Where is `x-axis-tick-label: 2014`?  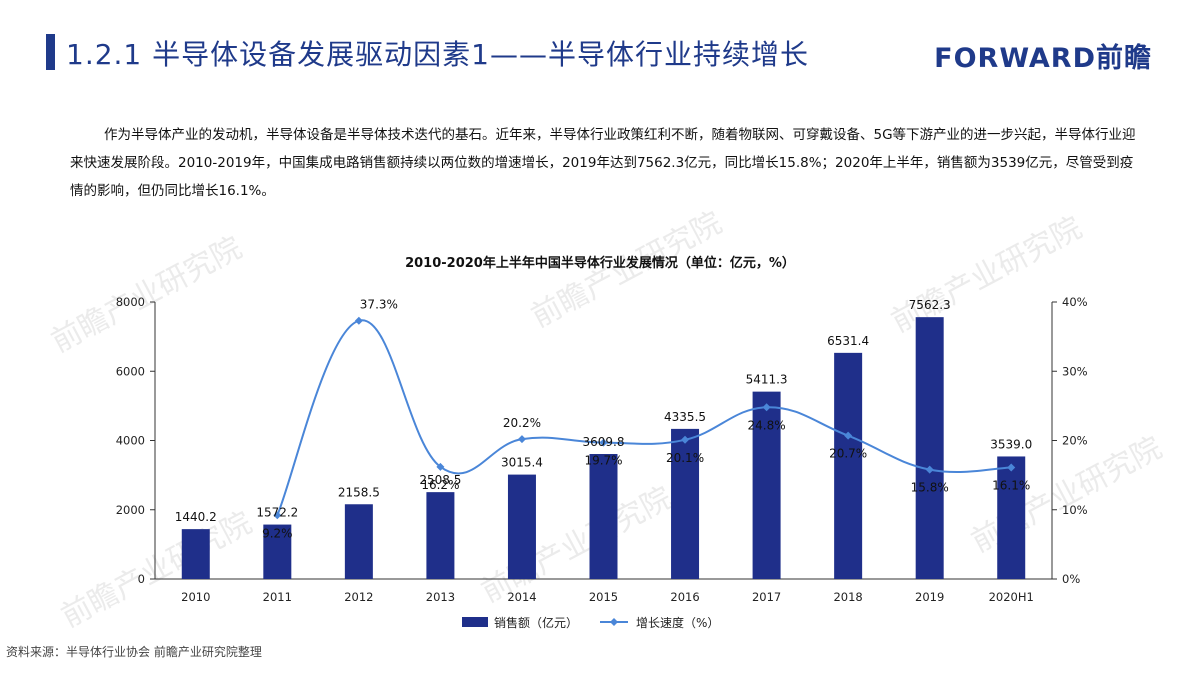 x-axis-tick-label: 2014 is located at coordinates (521, 597).